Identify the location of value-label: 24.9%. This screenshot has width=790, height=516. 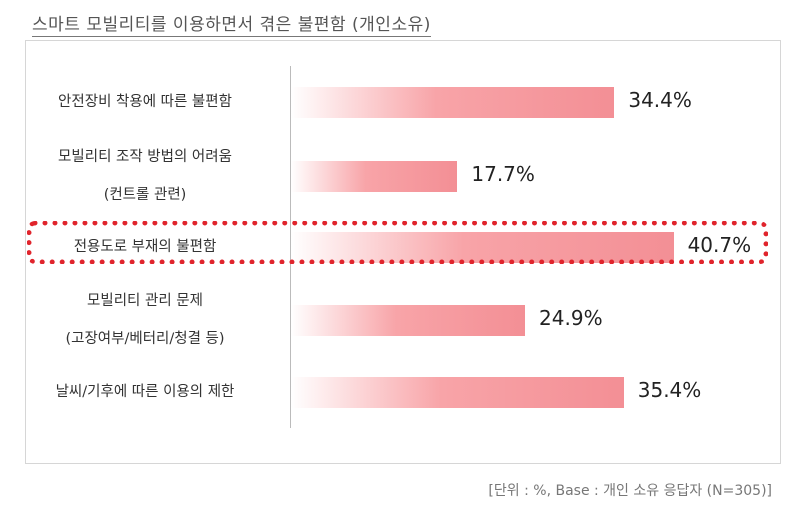
(571, 318).